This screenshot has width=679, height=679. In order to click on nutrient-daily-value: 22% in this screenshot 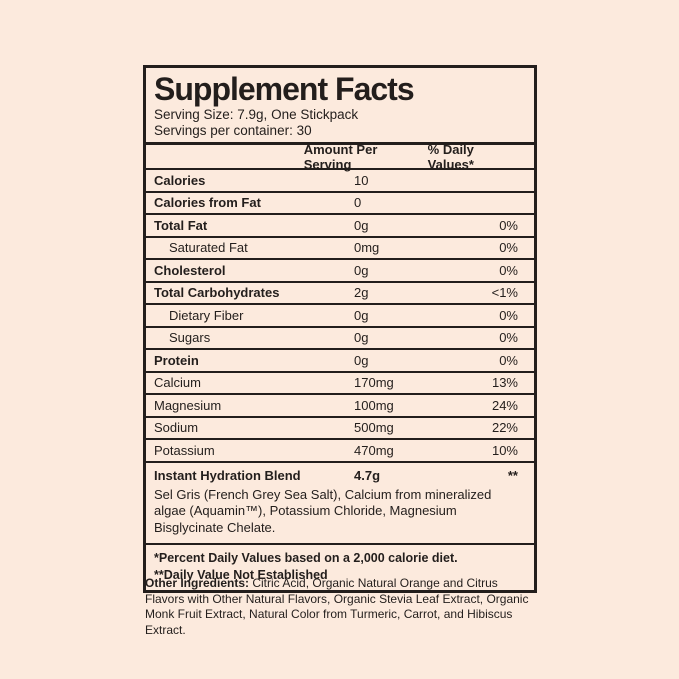, I will do `click(504, 428)`.